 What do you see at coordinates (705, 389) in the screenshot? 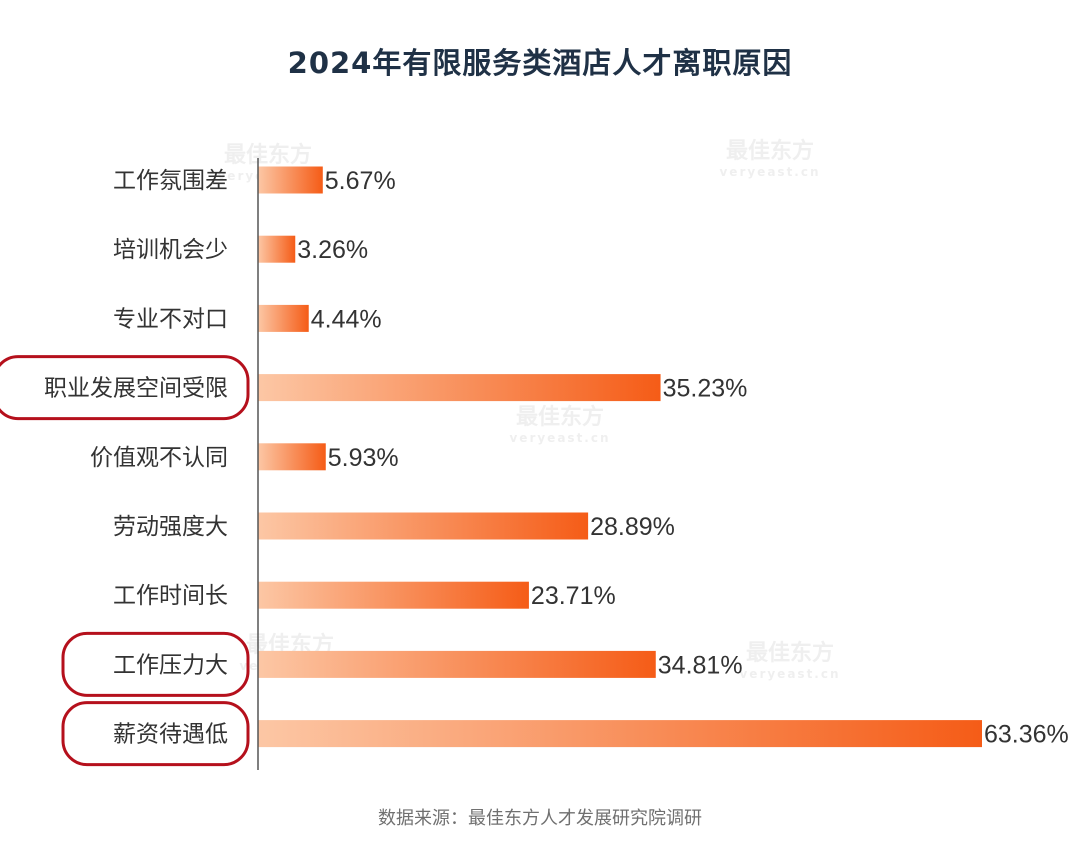
I see `value-label: 35.23%` at bounding box center [705, 389].